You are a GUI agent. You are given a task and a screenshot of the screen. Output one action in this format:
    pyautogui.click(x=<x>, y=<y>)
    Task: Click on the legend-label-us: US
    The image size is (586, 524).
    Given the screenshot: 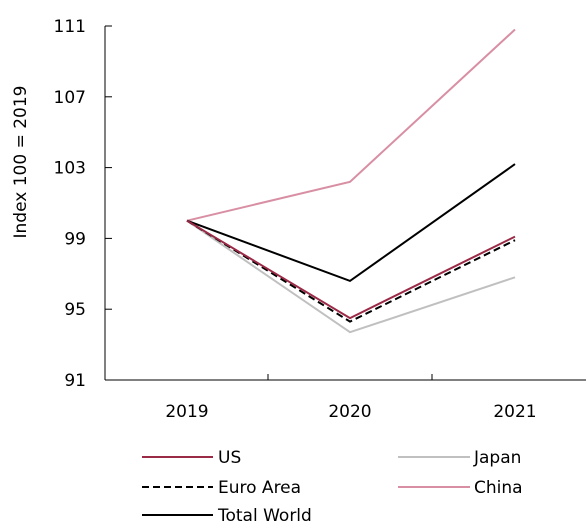 What is the action you would take?
    pyautogui.click(x=229, y=458)
    